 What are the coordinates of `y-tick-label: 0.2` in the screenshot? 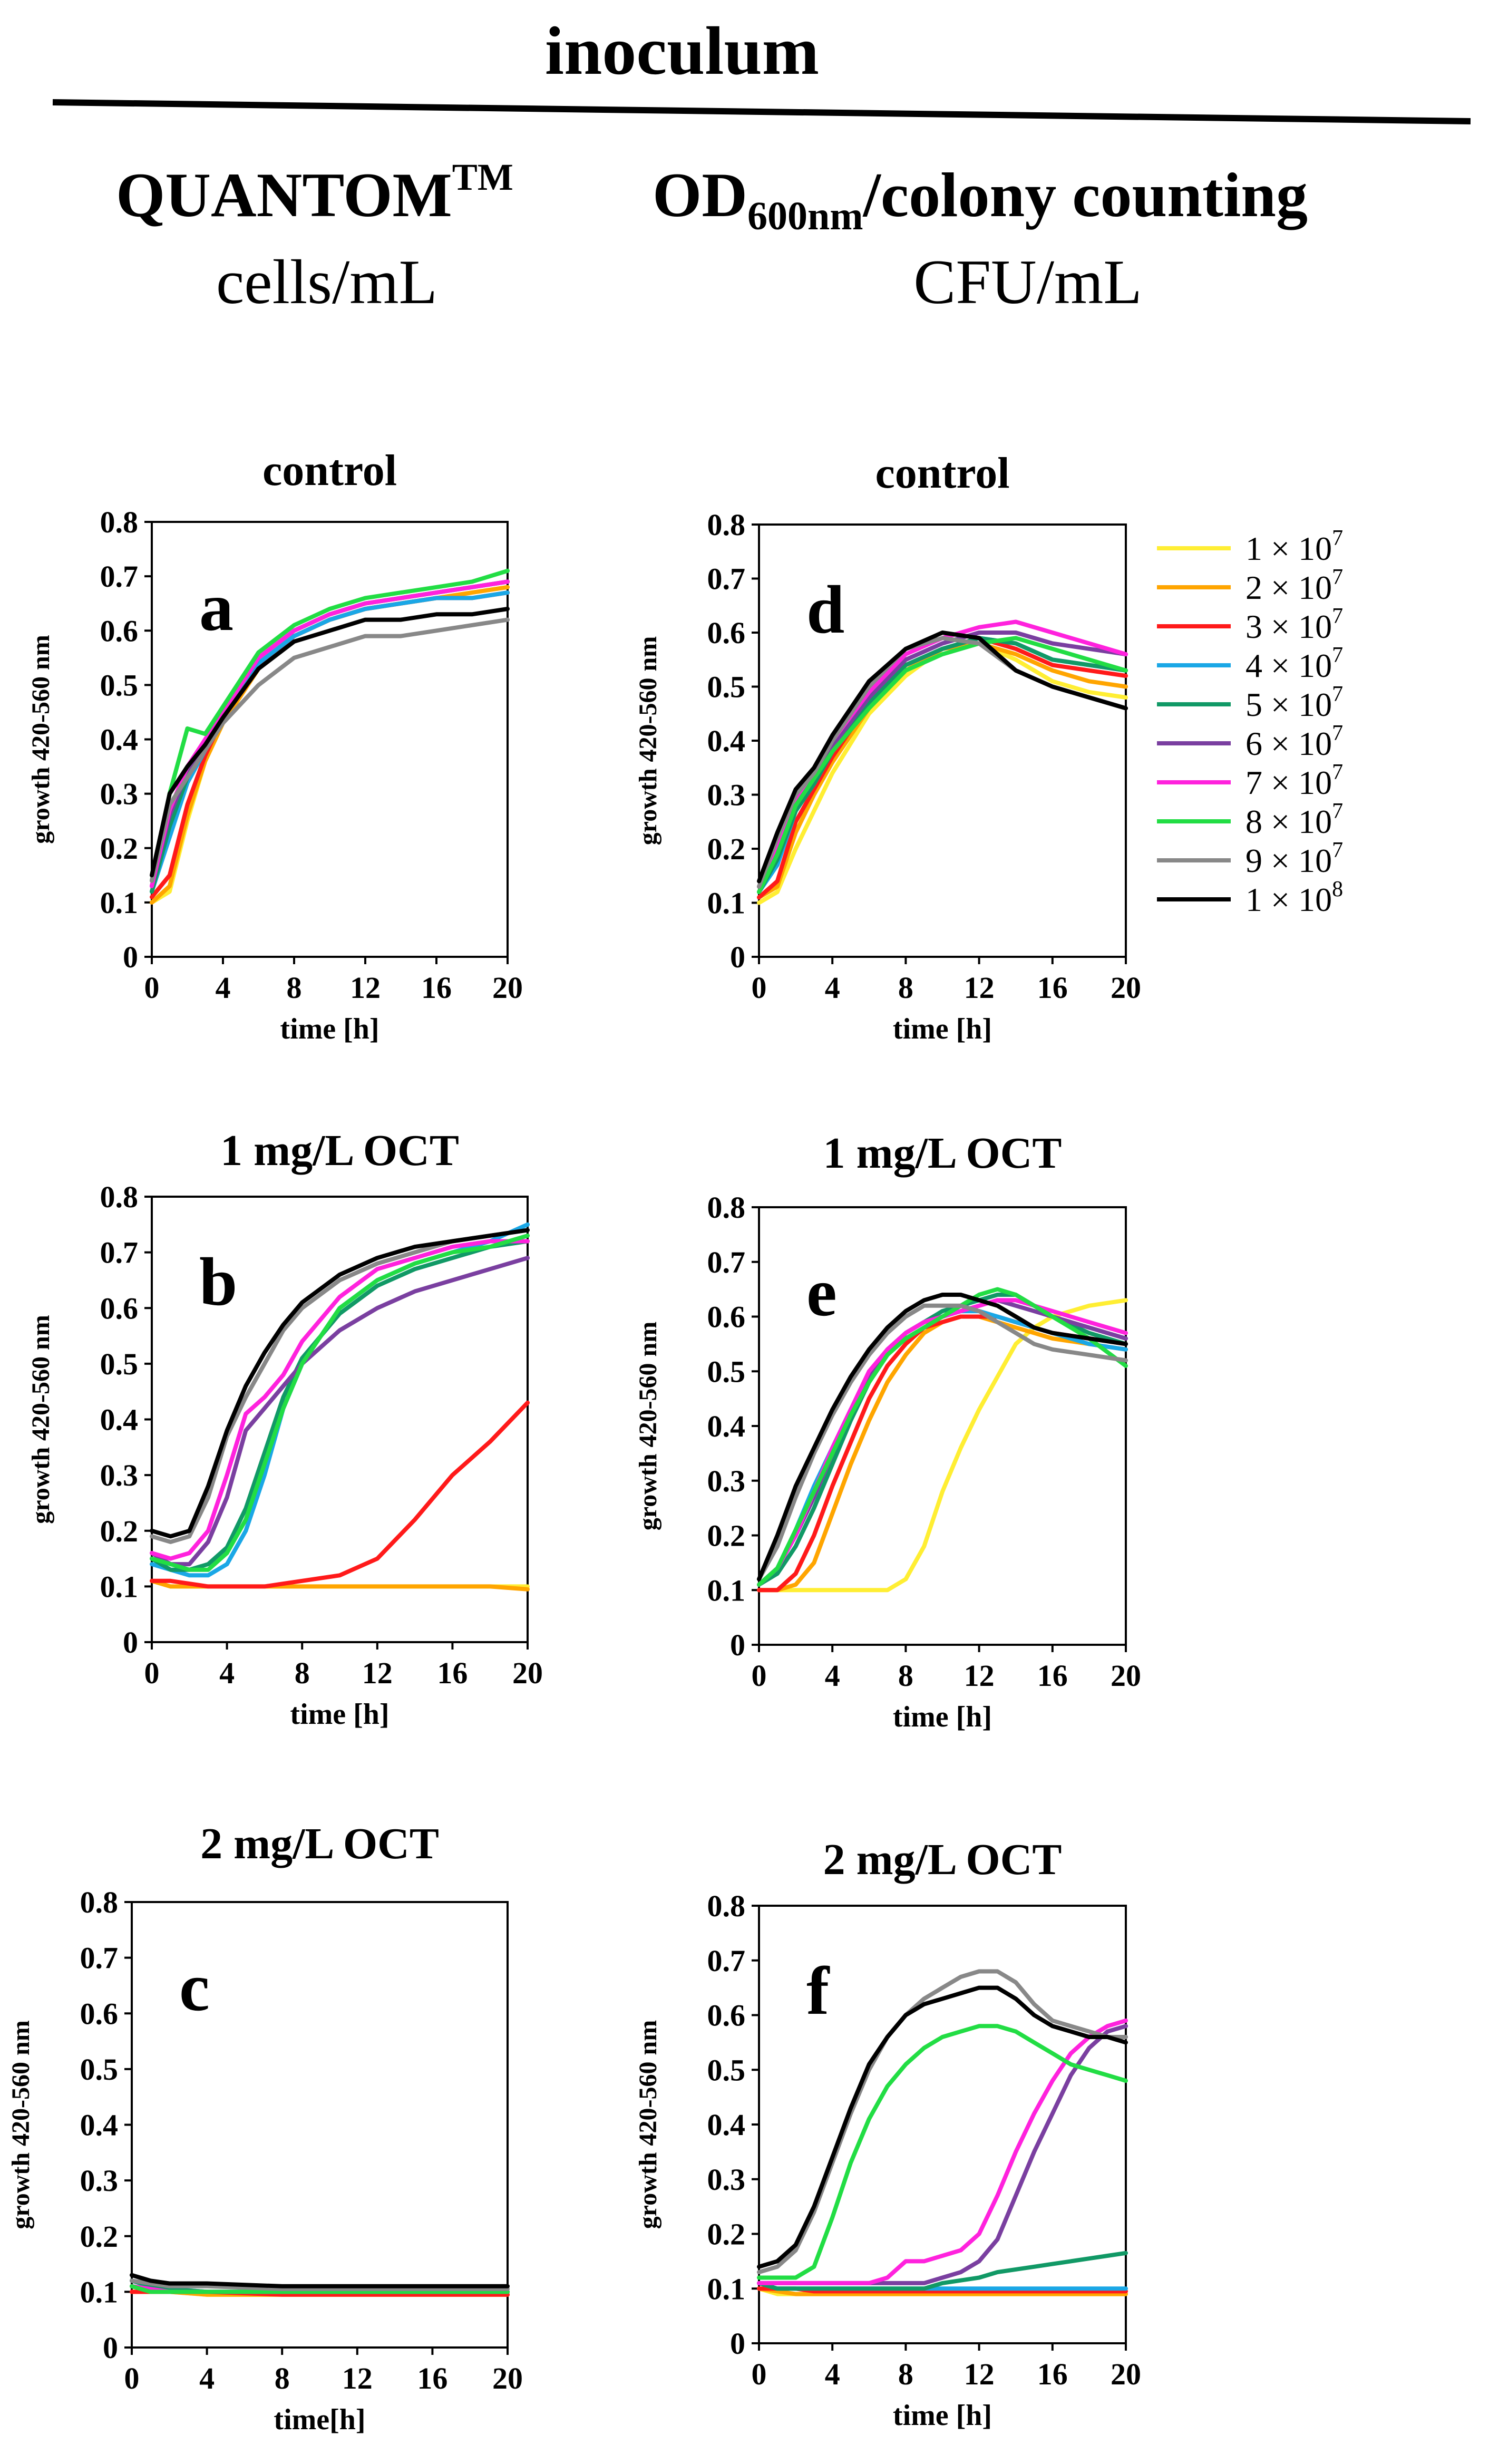 It's located at (99, 2237).